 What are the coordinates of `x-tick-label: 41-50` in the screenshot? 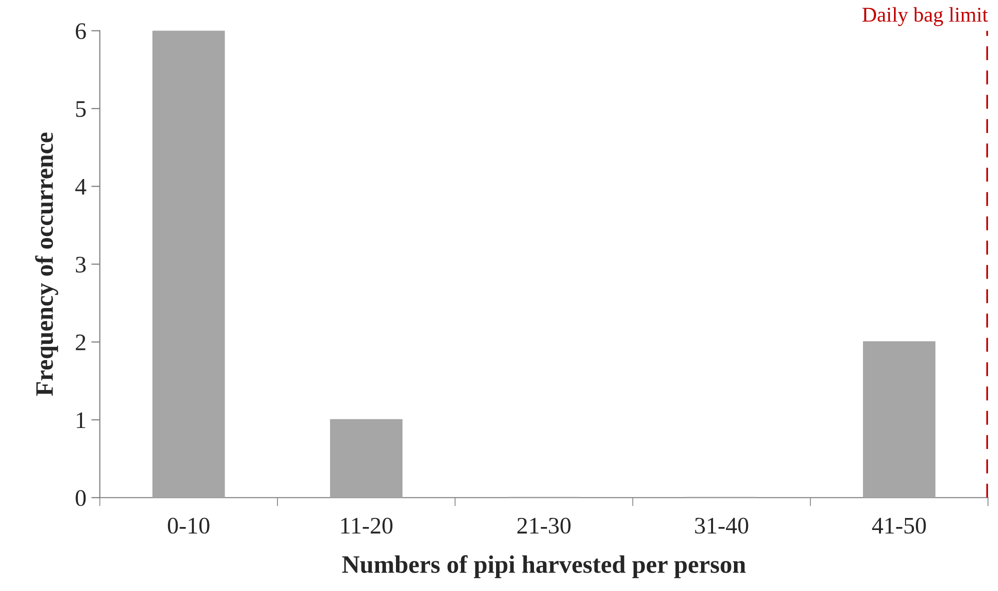 It's located at (899, 526).